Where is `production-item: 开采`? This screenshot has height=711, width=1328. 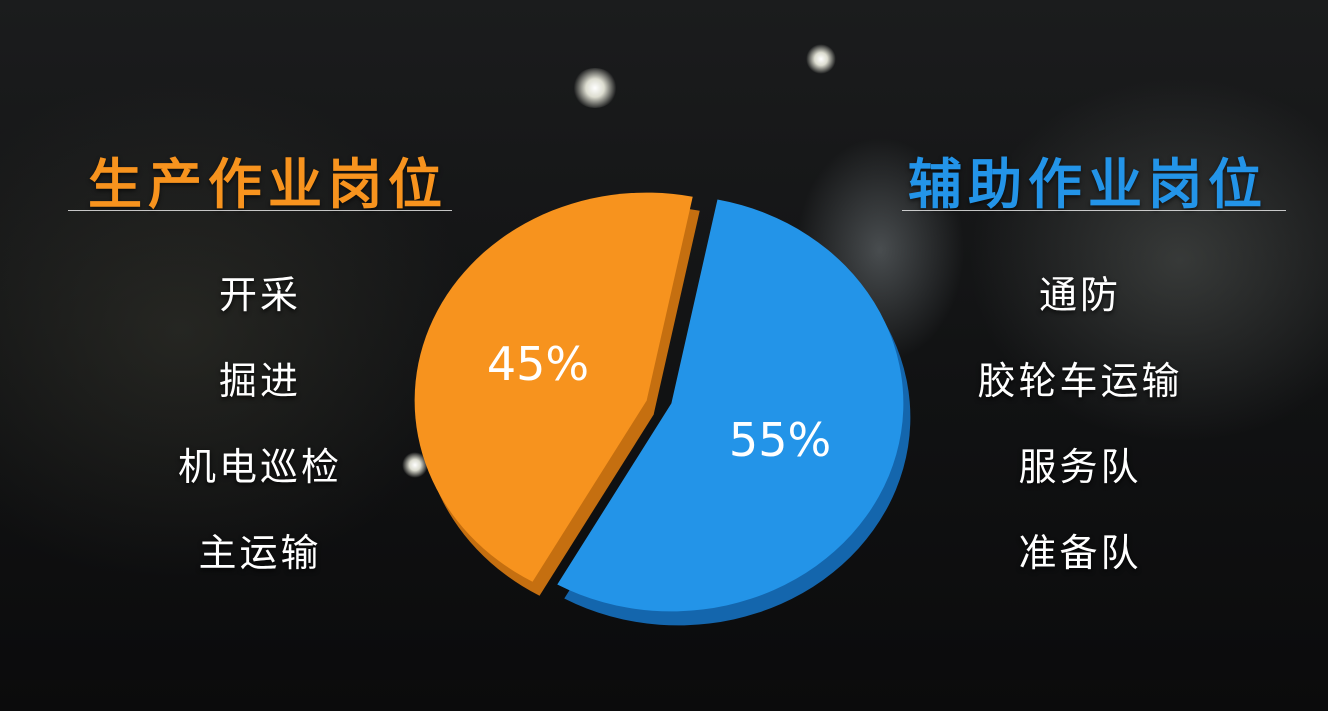
production-item: 开采 is located at coordinates (259, 295).